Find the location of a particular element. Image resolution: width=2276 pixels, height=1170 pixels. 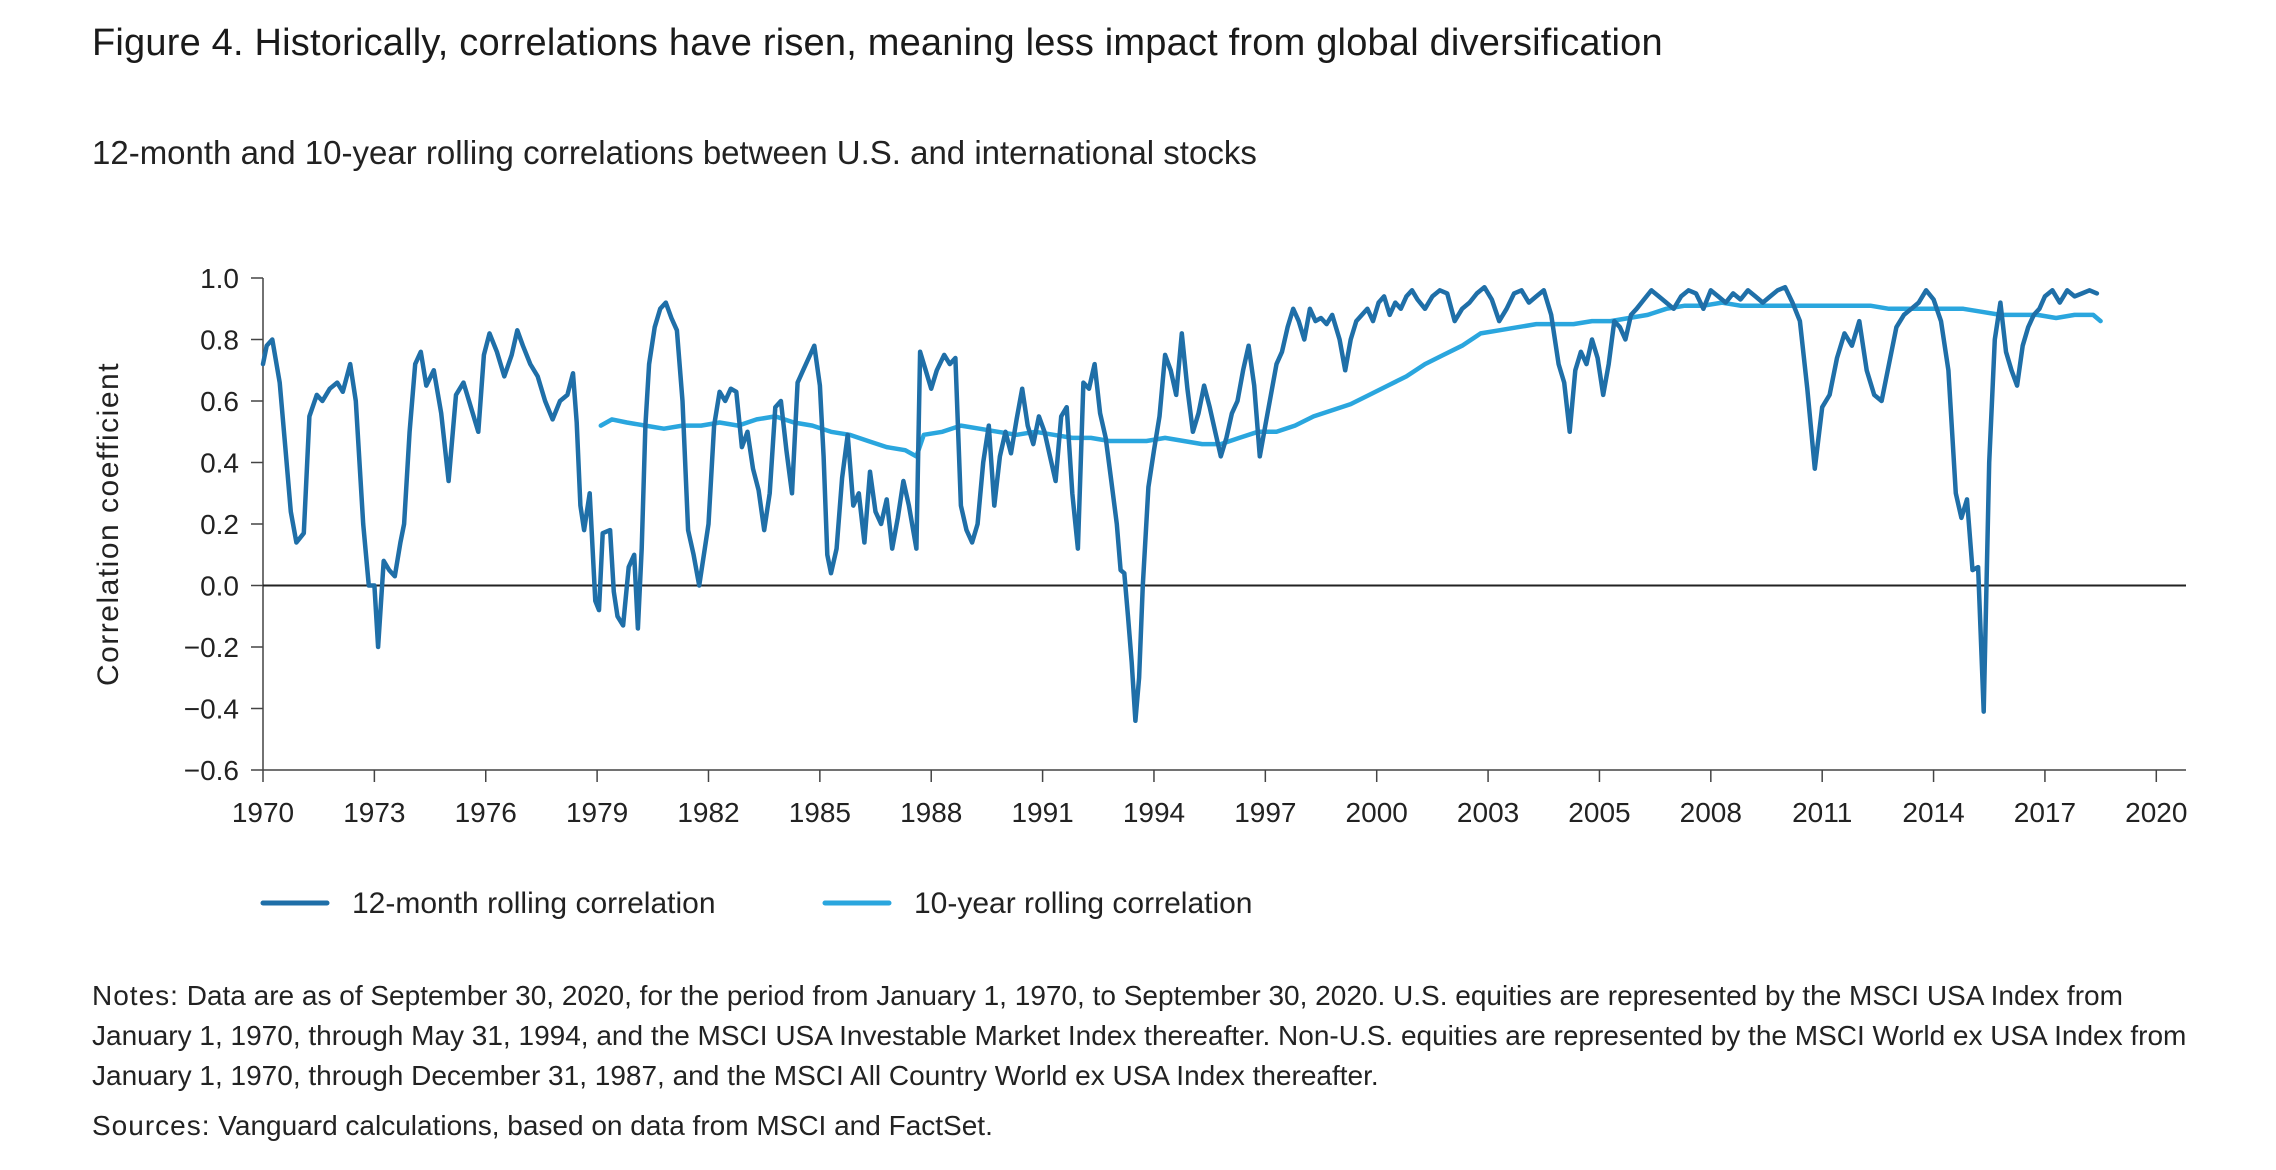

y-tick-label: −0.2 is located at coordinates (211, 647).